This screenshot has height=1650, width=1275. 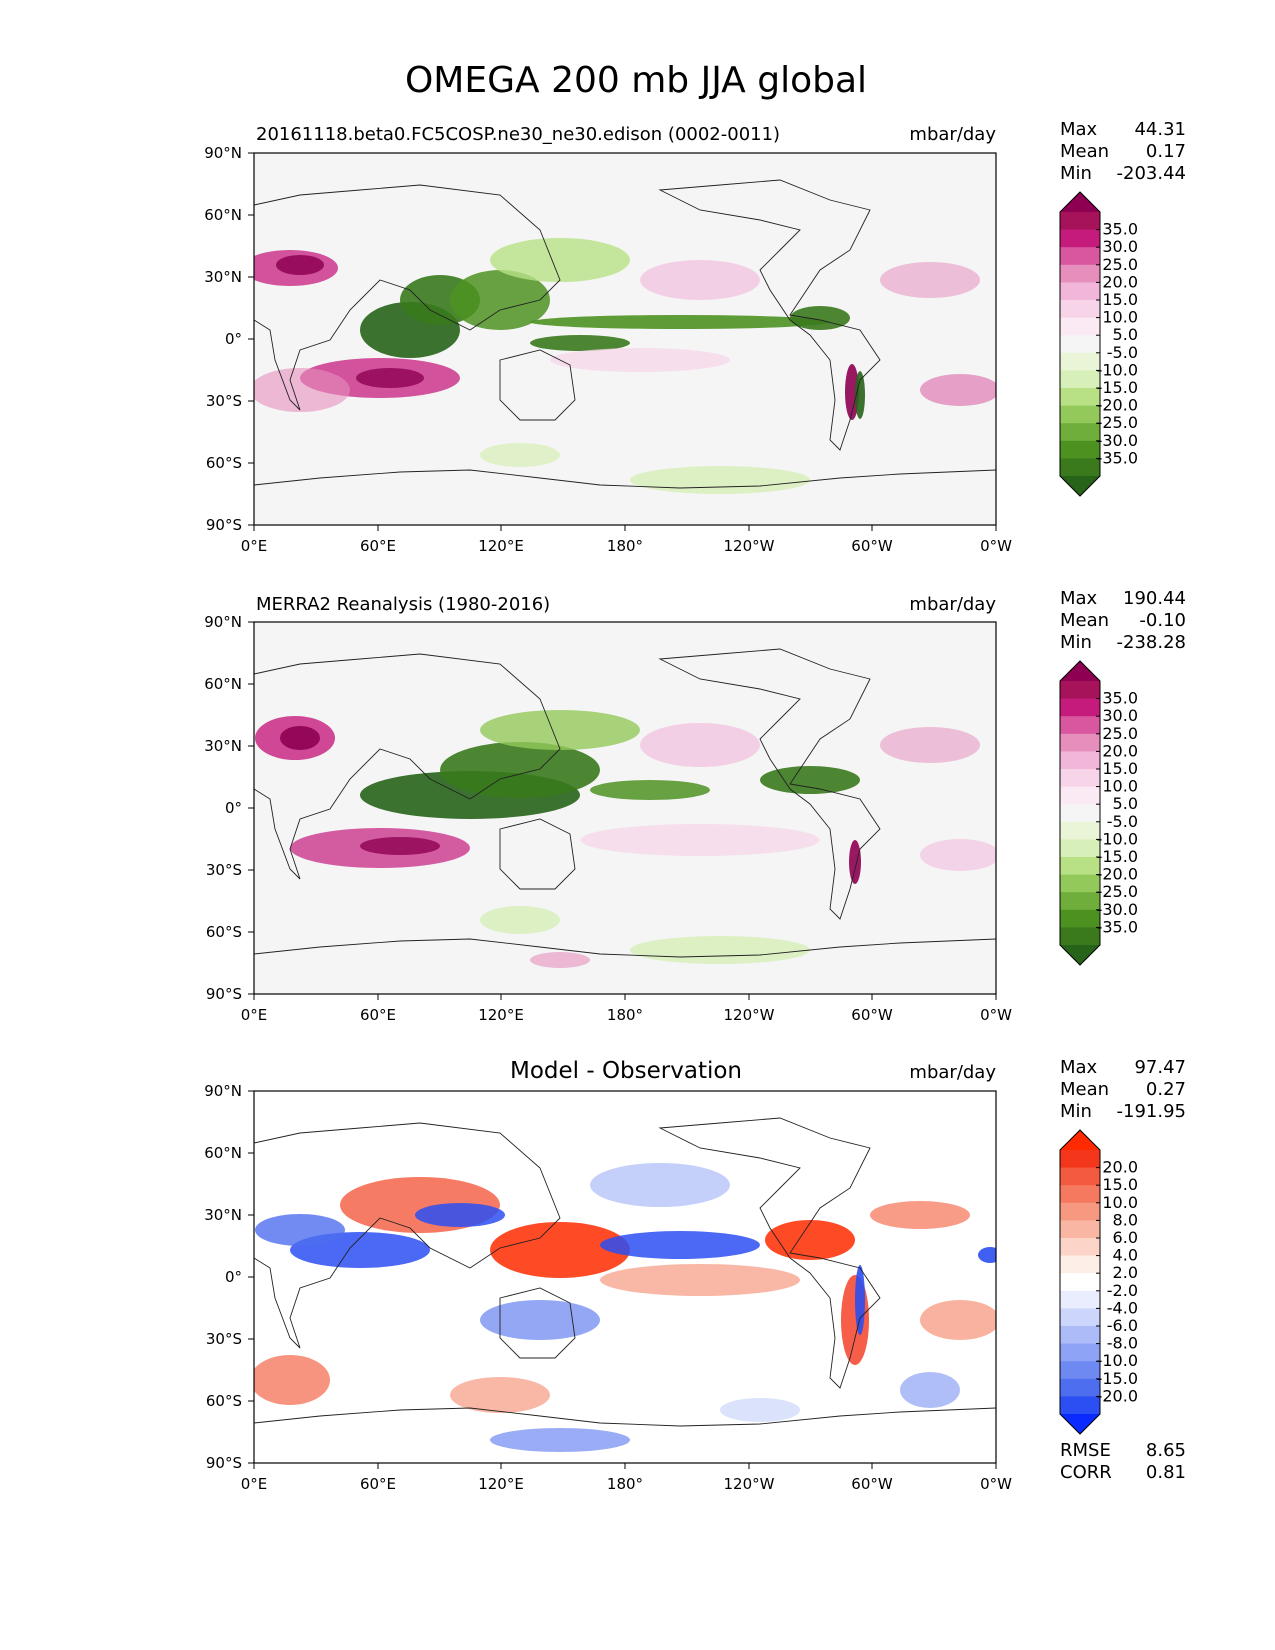 What do you see at coordinates (1123, 620) in the screenshot?
I see `stats-box: Max 190.44 Mean -0.10 Min -238.28` at bounding box center [1123, 620].